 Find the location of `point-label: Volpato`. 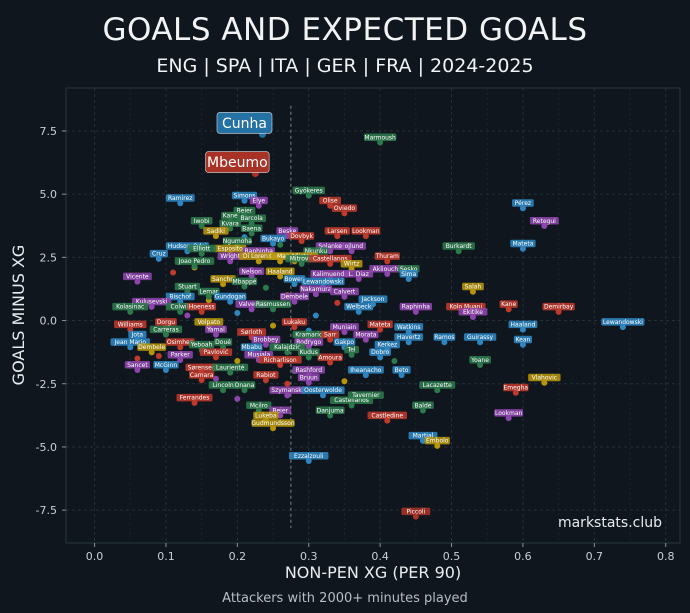

point-label: Volpato is located at coordinates (209, 322).